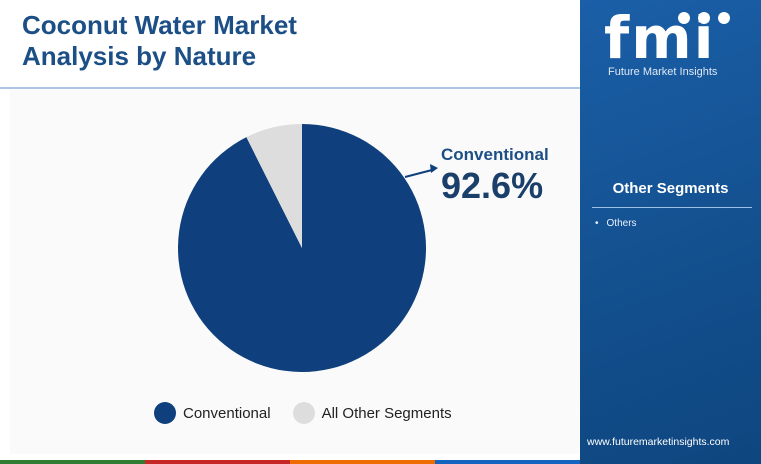 The width and height of the screenshot is (761, 464). I want to click on callout-arrowhead, so click(434, 168).